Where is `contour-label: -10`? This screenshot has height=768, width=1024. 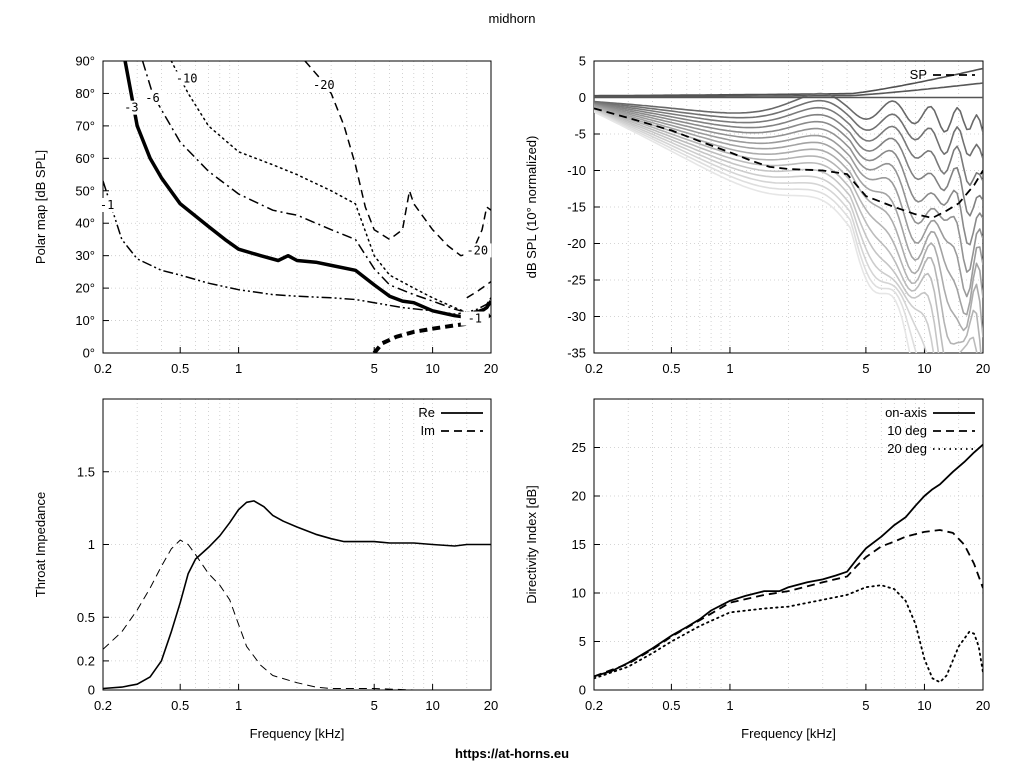 contour-label: -10 is located at coordinates (187, 78).